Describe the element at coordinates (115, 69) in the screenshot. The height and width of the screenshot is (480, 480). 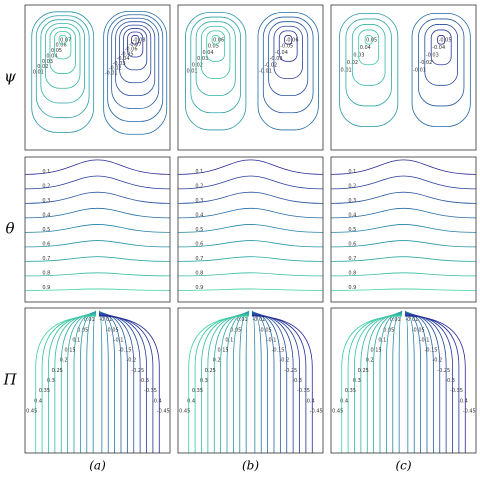
I see `contour-label: -0.02` at that location.